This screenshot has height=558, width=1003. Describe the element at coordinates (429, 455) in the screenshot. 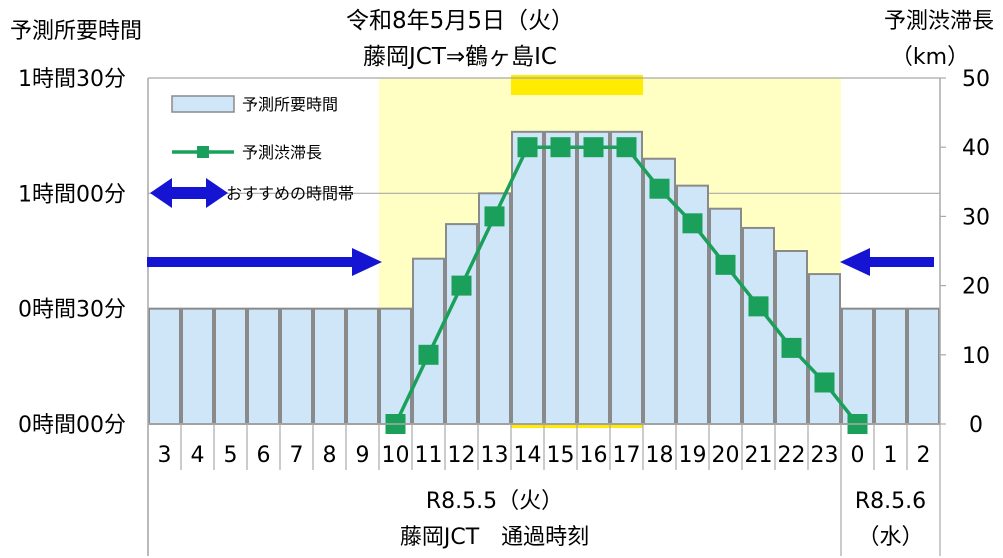

I see `x-tick-label: 11` at that location.